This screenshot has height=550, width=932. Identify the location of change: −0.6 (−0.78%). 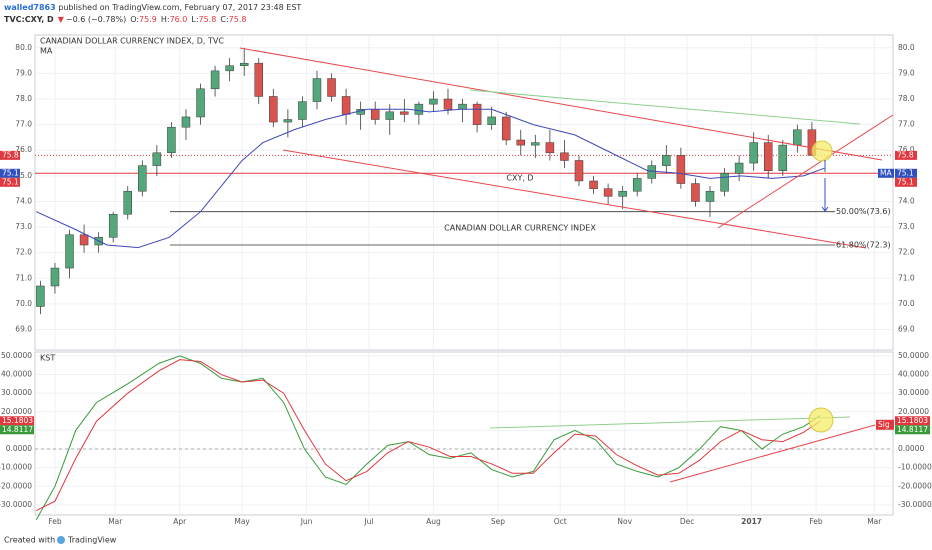
(96, 19).